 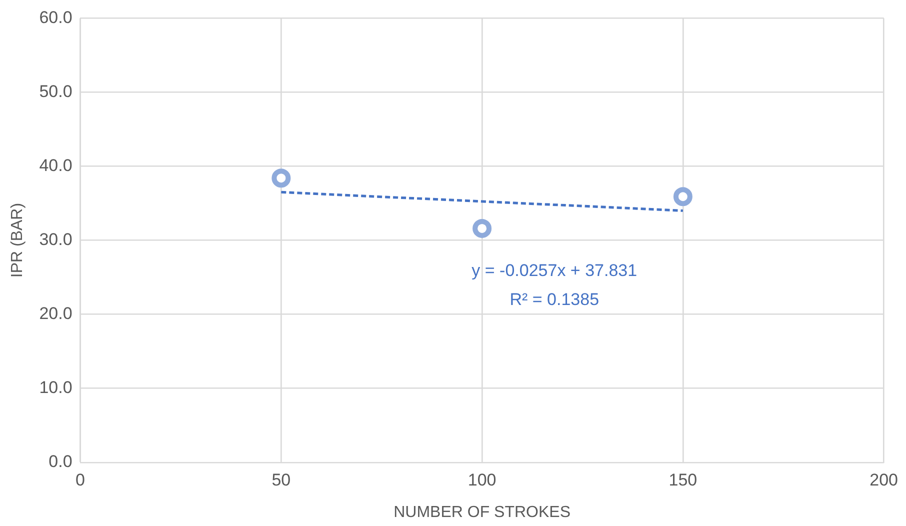 What do you see at coordinates (55, 239) in the screenshot?
I see `y-tick-label: 30.0` at bounding box center [55, 239].